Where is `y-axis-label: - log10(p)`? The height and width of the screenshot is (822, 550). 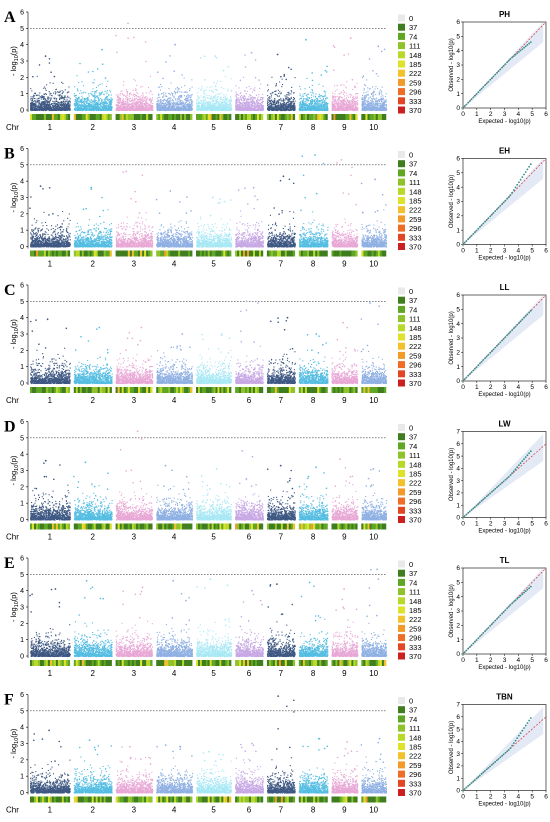
y-axis-label: - log10(p) is located at coordinates (14, 470).